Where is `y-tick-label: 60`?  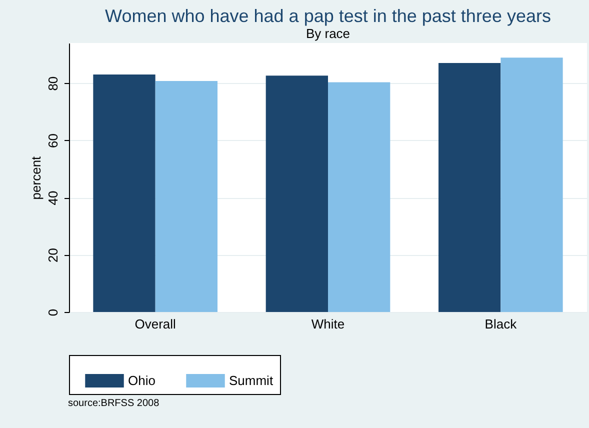 y-tick-label: 60 is located at coordinates (53, 141).